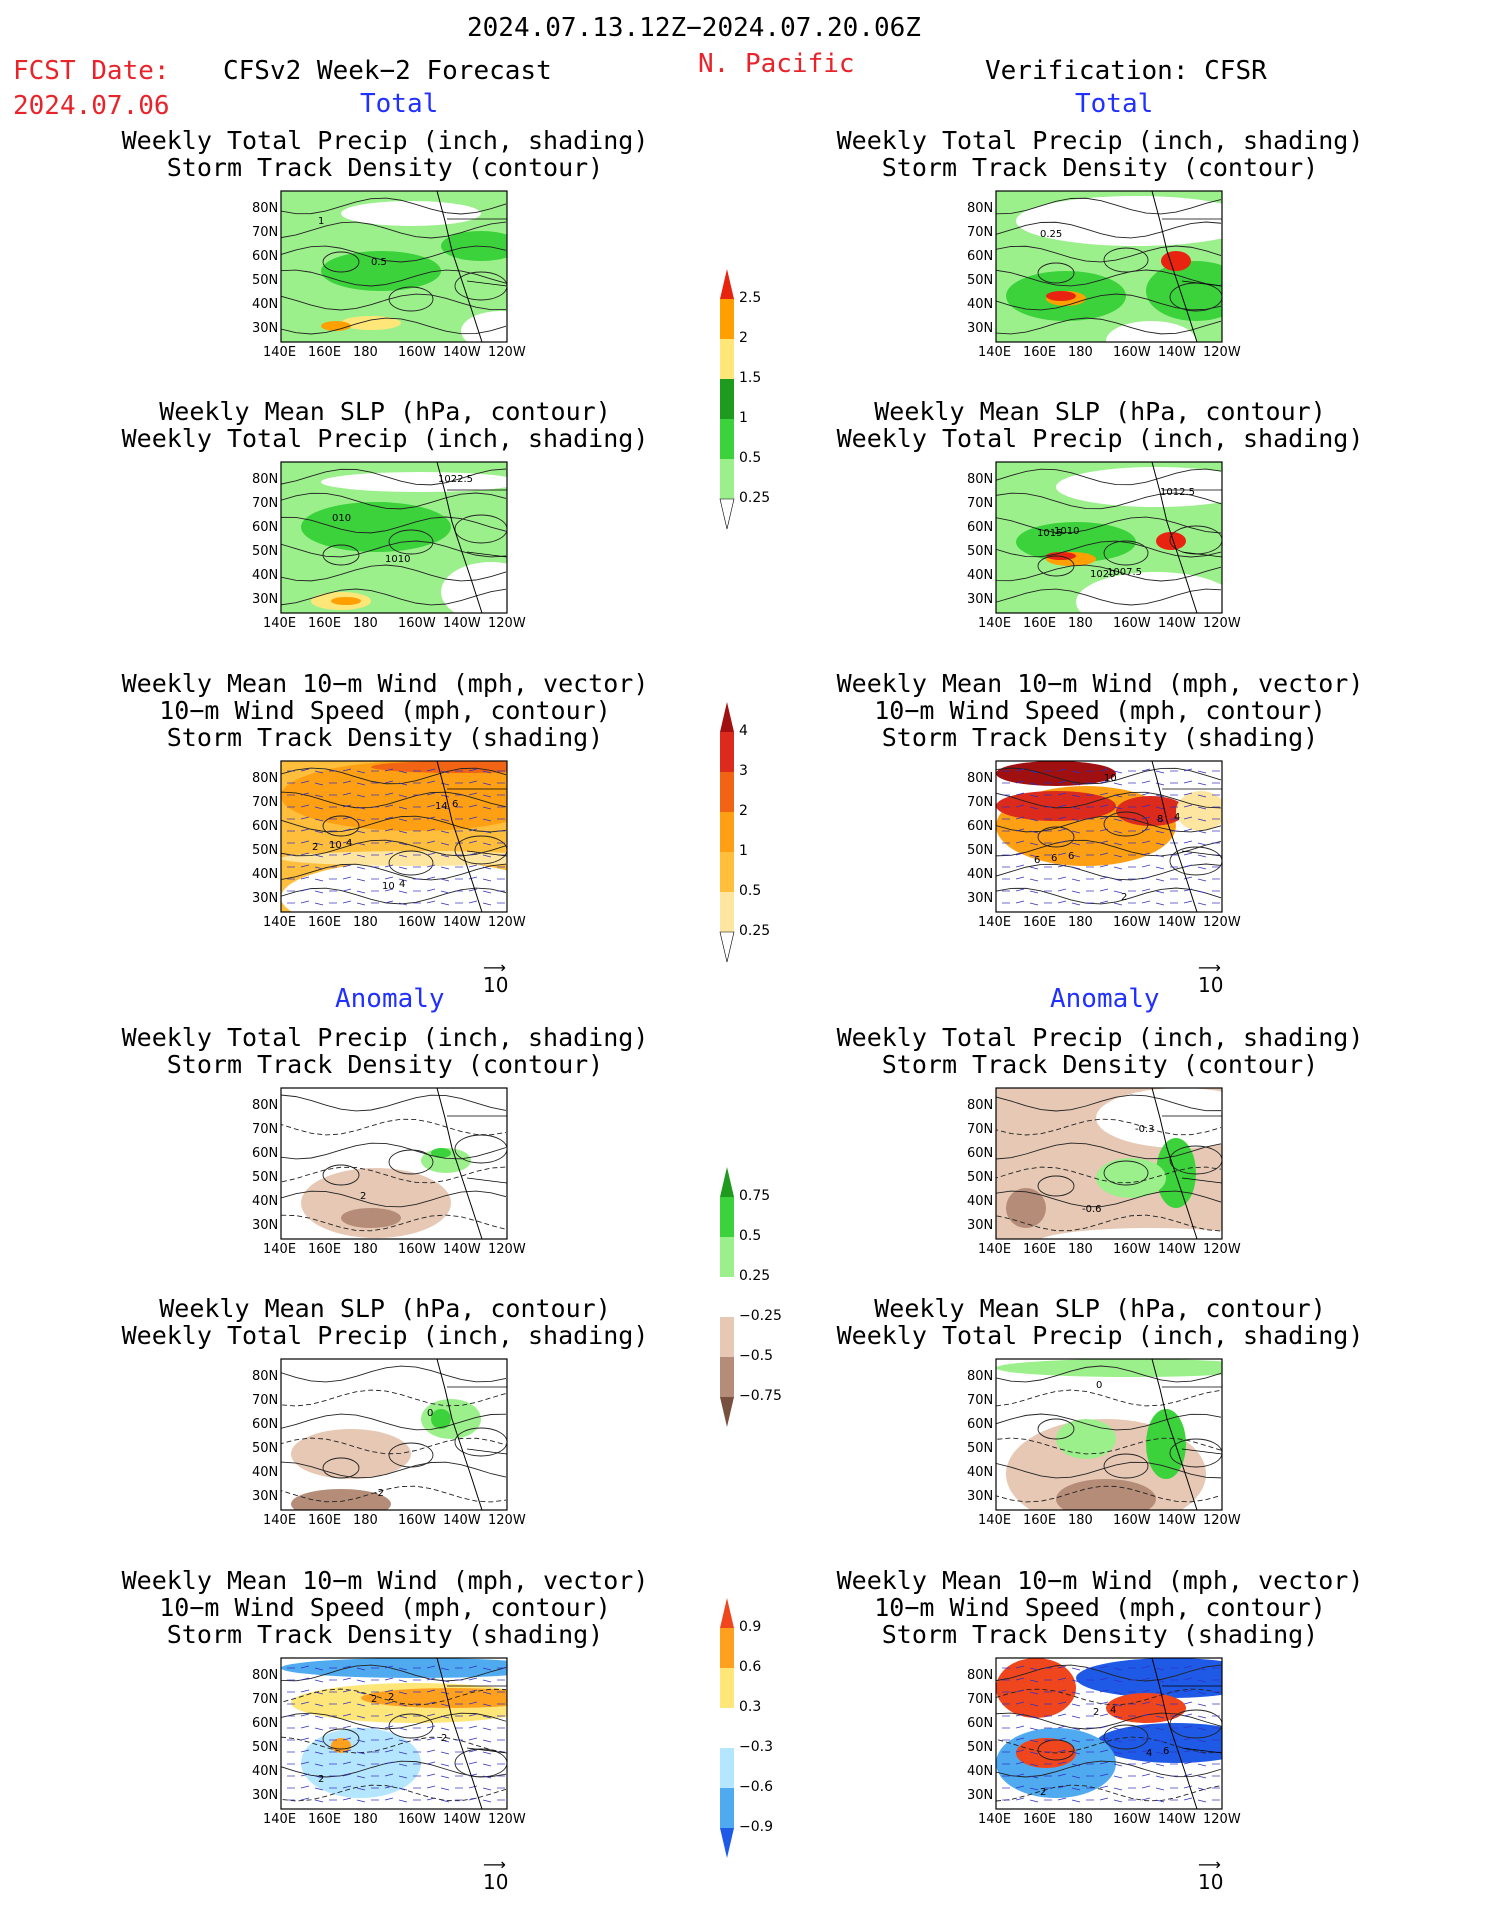 The height and width of the screenshot is (1925, 1487). I want to click on lat-tick-label: 60N, so click(265, 1153).